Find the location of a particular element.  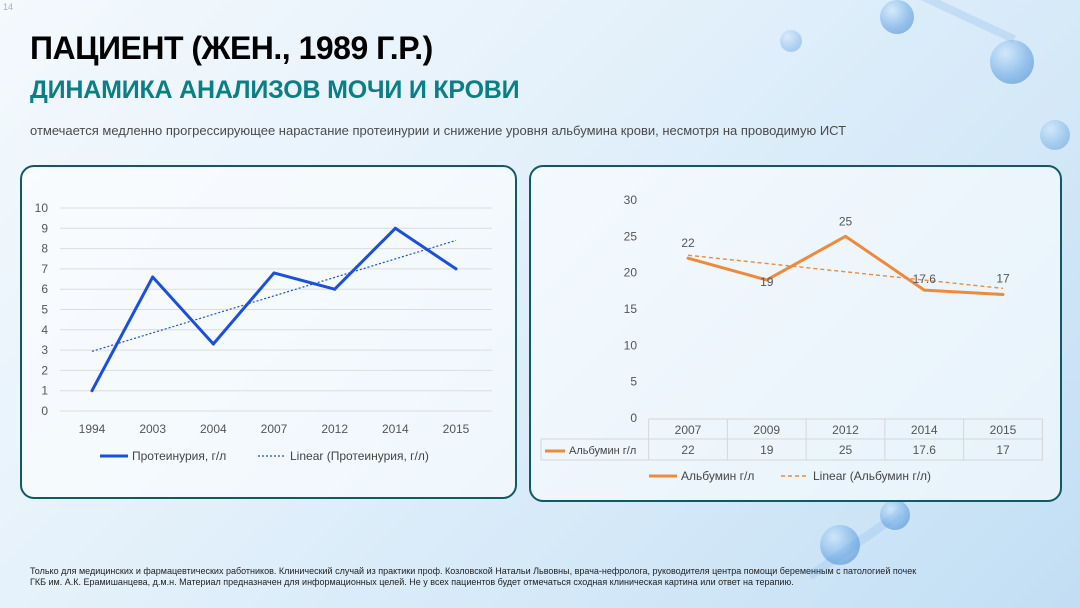

legend-label-trendline: Linear (Протеинурия, г/л) is located at coordinates (359, 456).